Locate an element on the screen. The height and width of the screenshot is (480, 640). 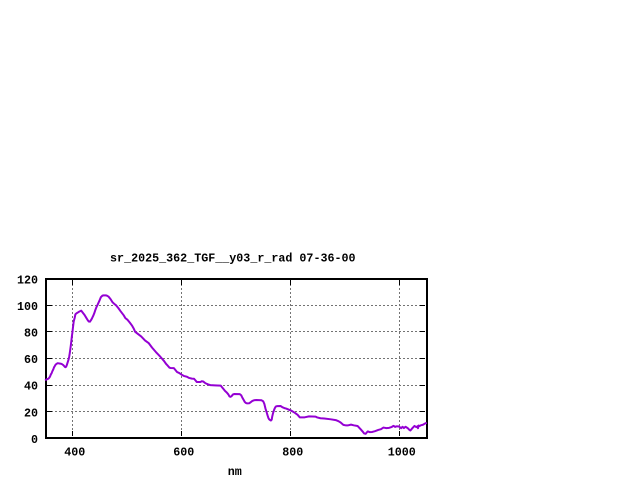
svg-text: 400 is located at coordinates (74, 453).